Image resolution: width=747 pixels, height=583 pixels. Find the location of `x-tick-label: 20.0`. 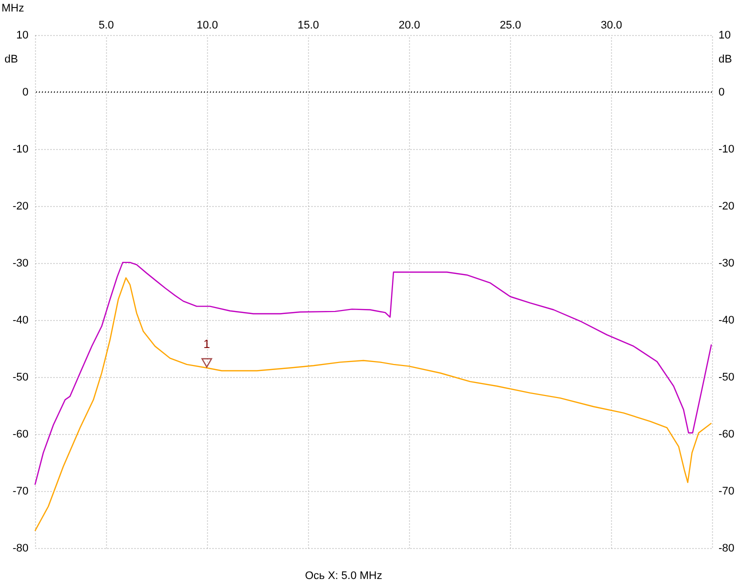

x-tick-label: 20.0 is located at coordinates (409, 26).